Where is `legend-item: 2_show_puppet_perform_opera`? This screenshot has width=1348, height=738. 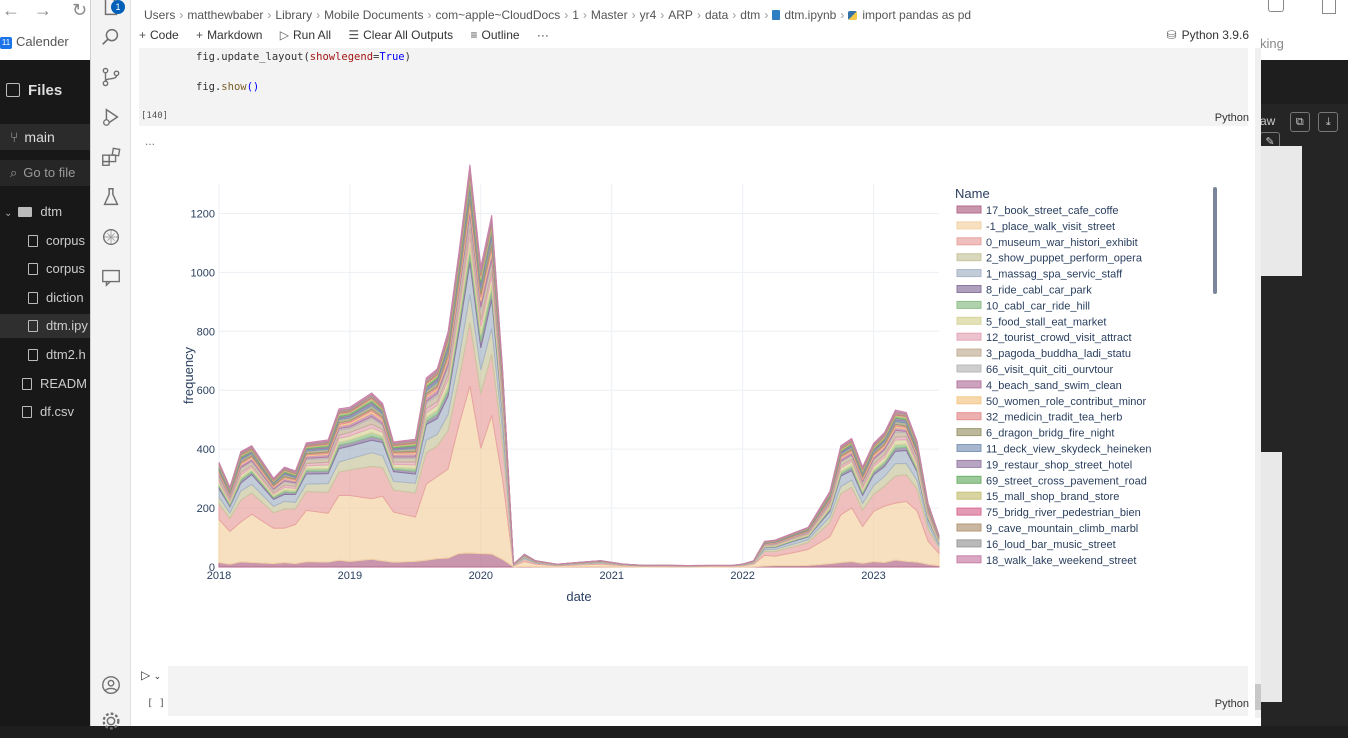
legend-item: 2_show_puppet_perform_opera is located at coordinates (1064, 259).